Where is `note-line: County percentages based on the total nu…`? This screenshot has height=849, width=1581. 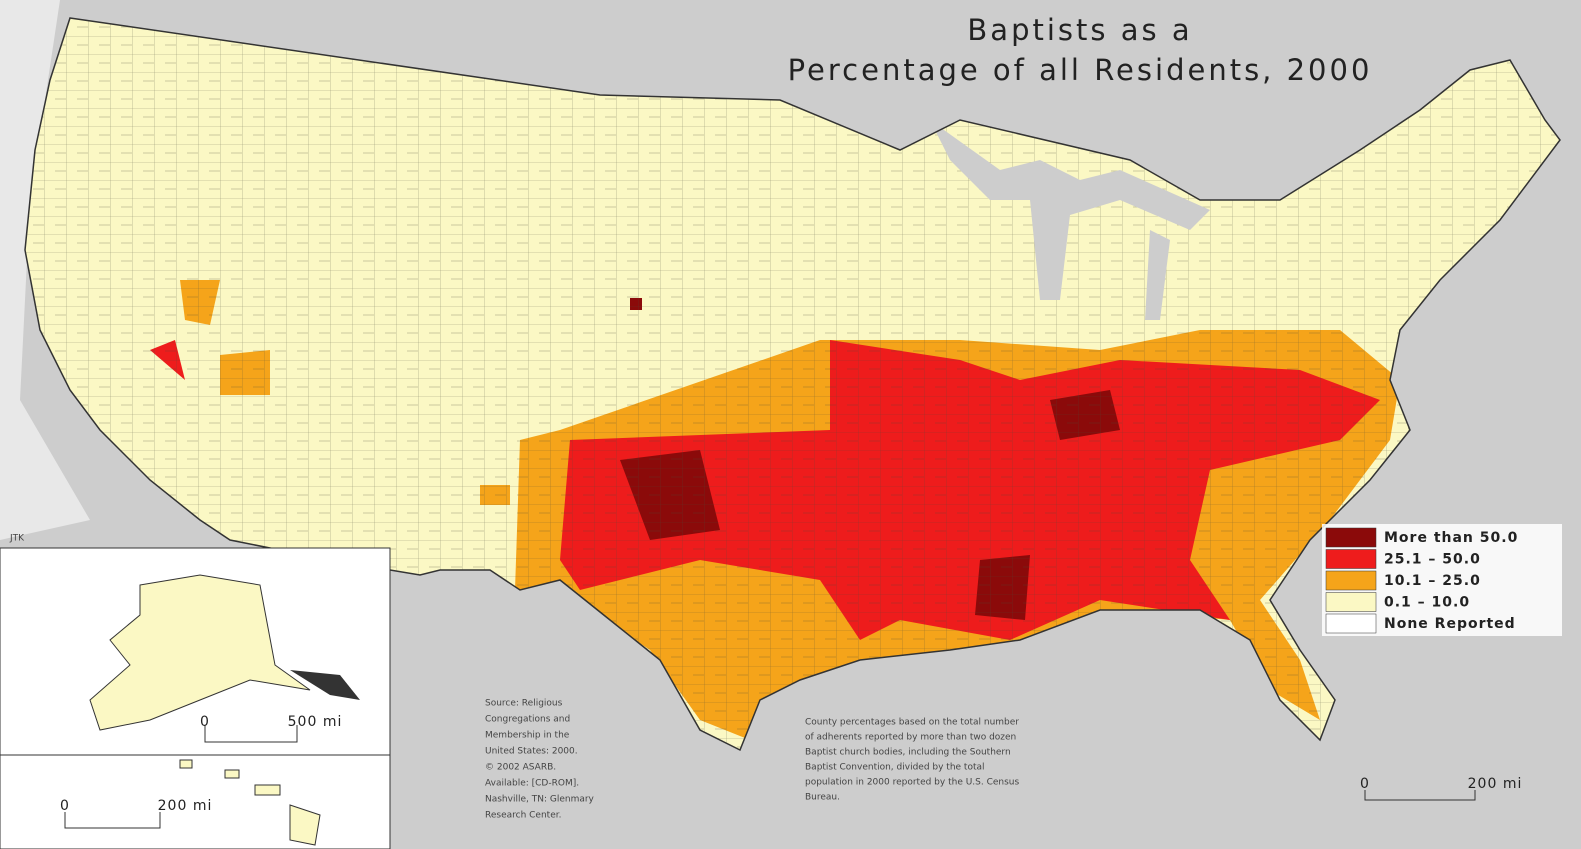
note-line: County percentages based on the total nu… is located at coordinates (912, 723).